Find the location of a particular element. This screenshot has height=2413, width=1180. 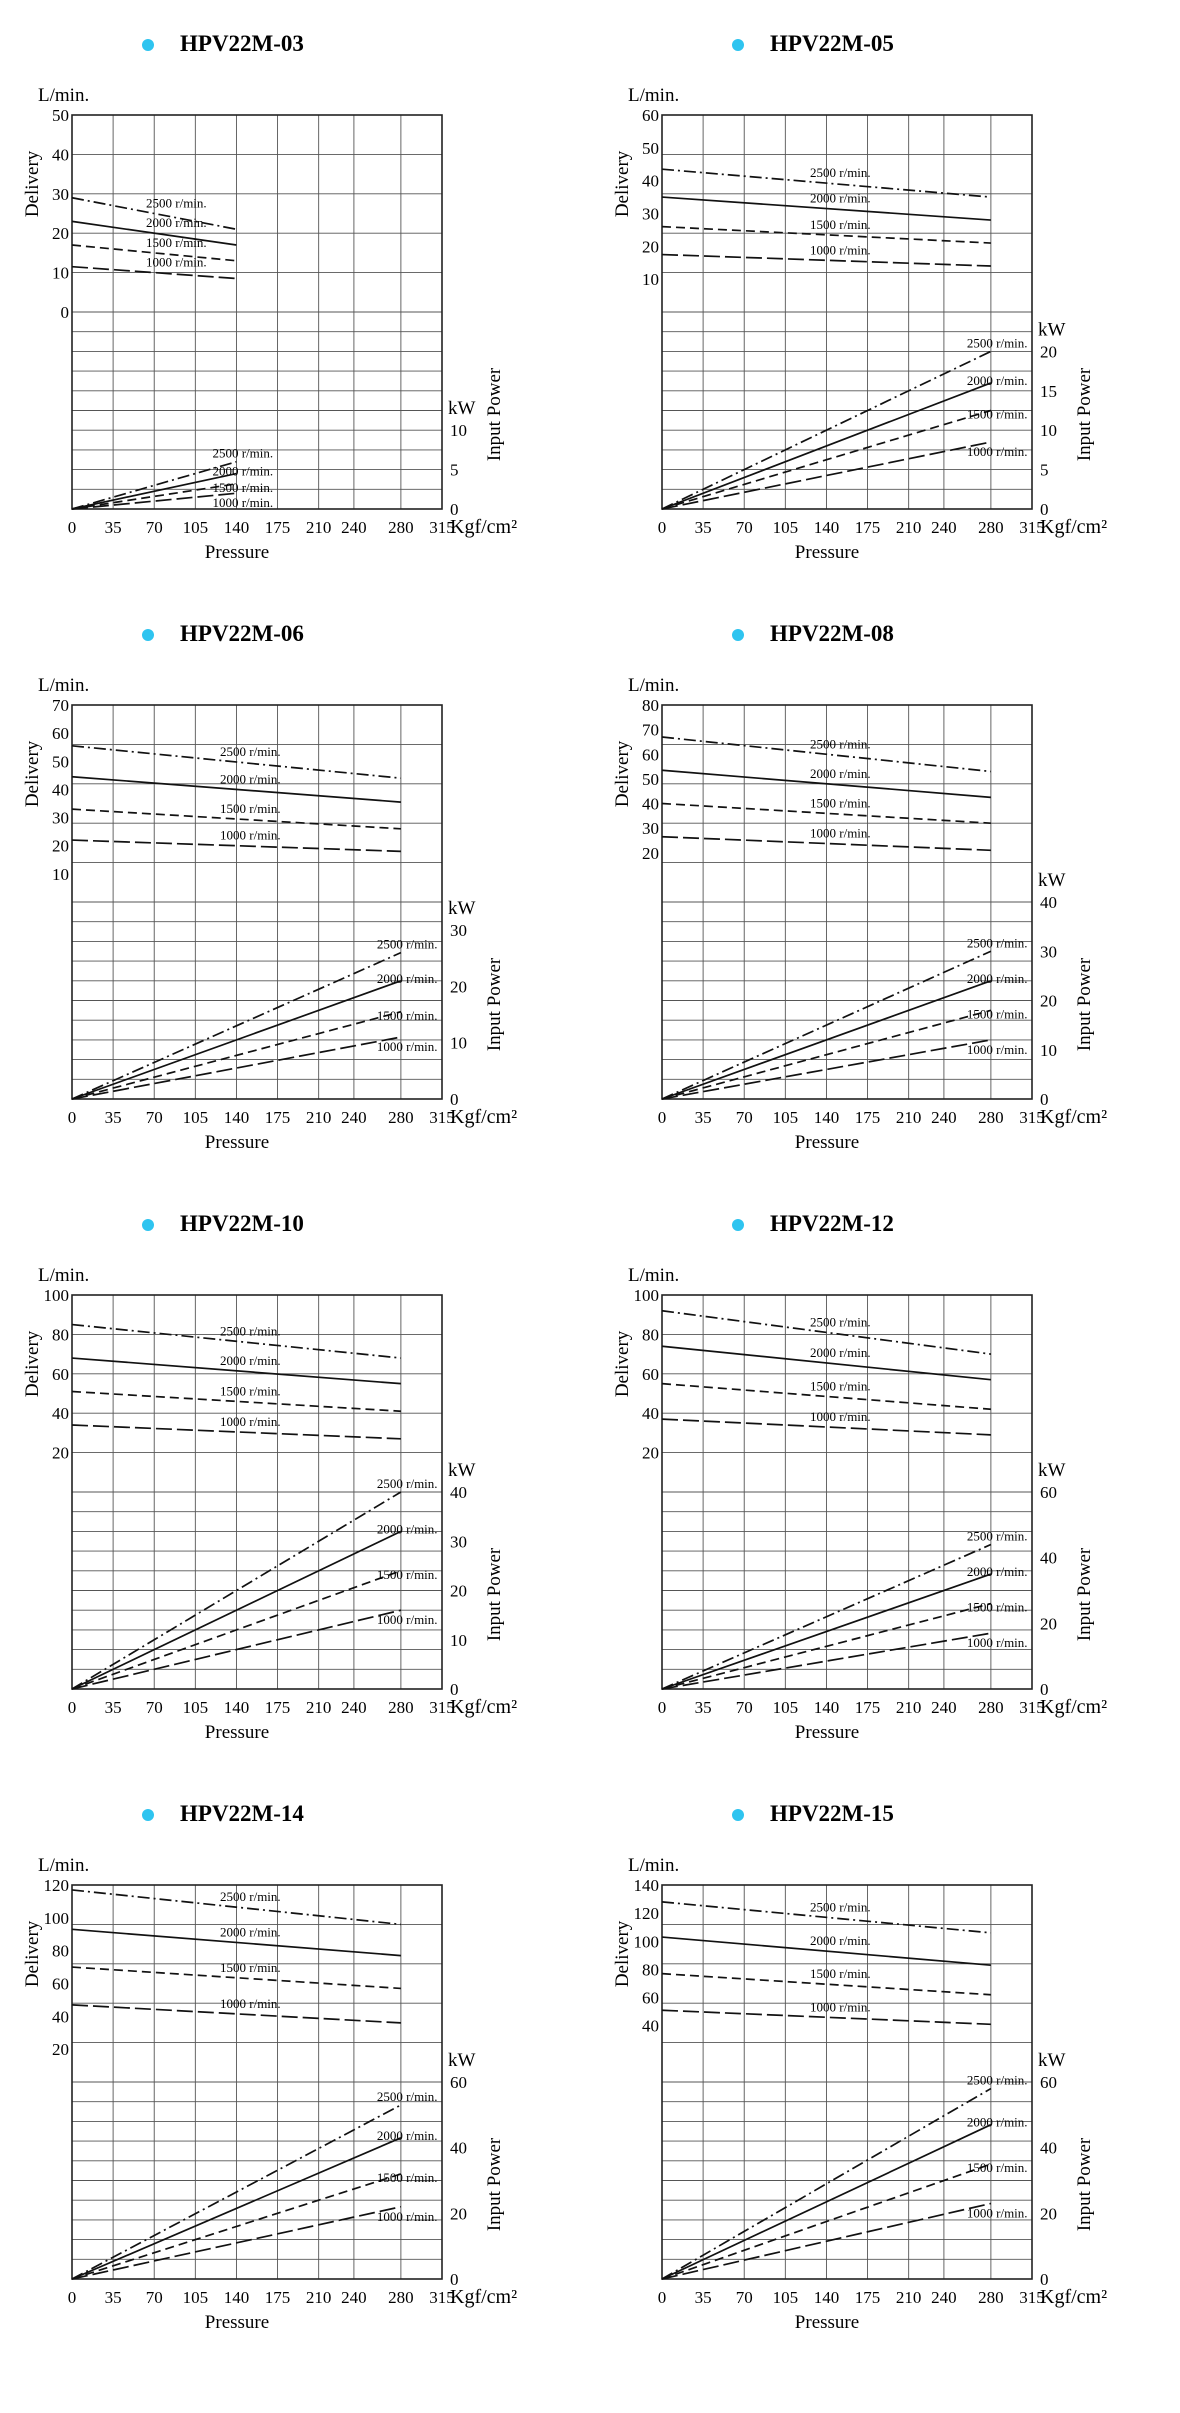

power-series-label: 1000 r/min. is located at coordinates (997, 451).